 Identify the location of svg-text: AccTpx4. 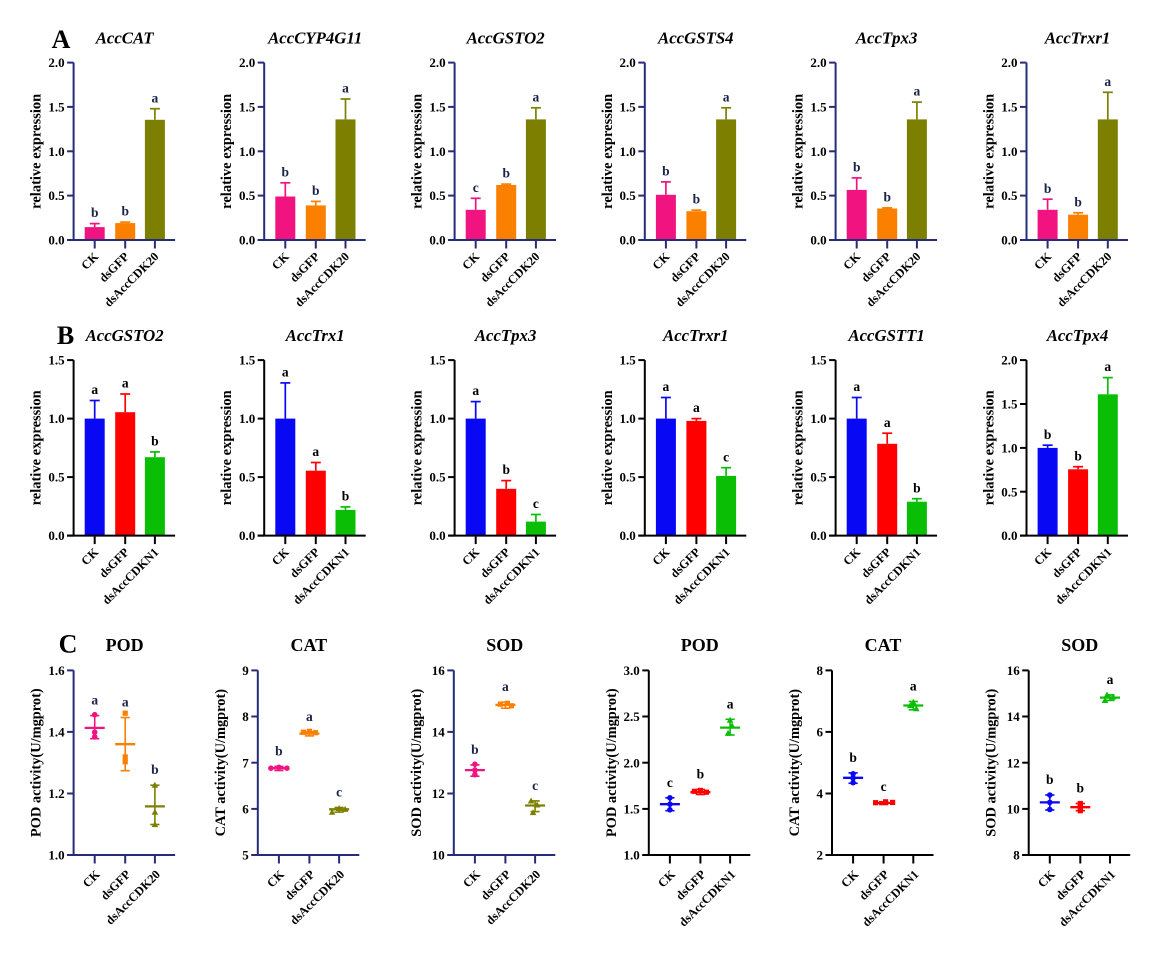
(1077, 335).